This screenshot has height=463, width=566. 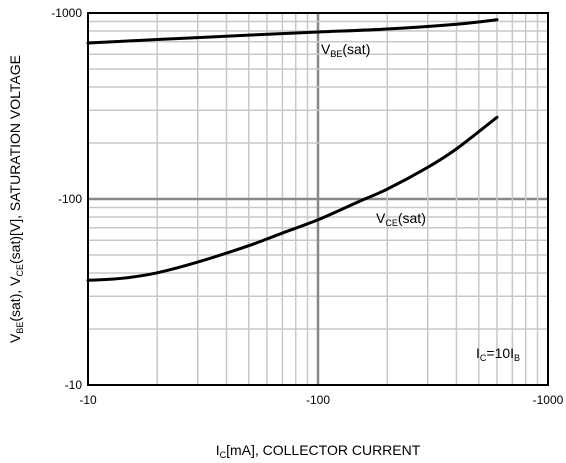 I want to click on y-tick-label: -10, so click(x=74, y=385).